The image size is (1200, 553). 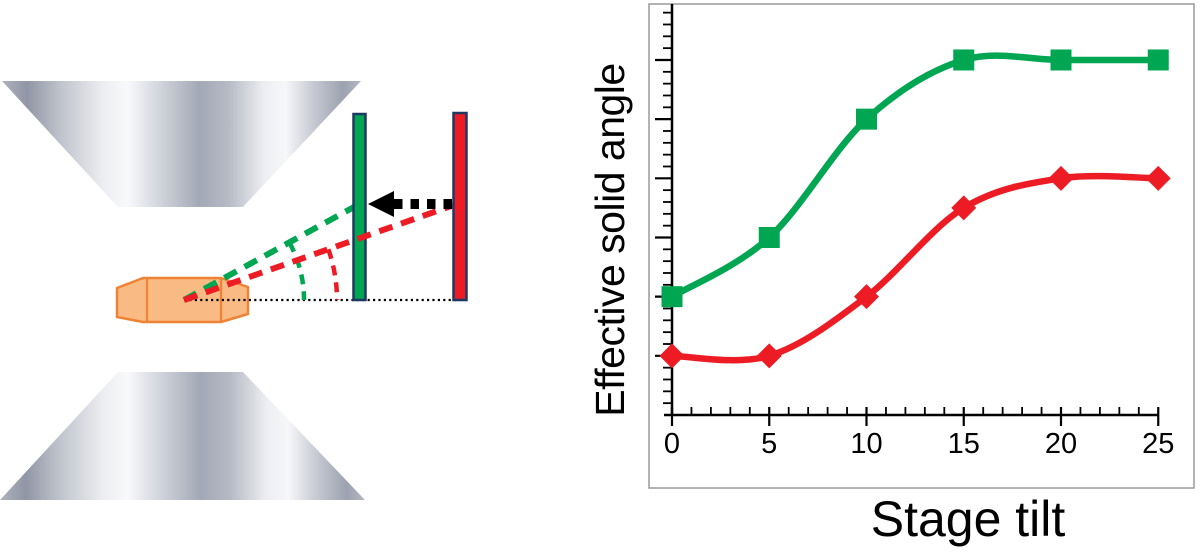 I want to click on x-axis-title: Stage tilt, so click(x=968, y=519).